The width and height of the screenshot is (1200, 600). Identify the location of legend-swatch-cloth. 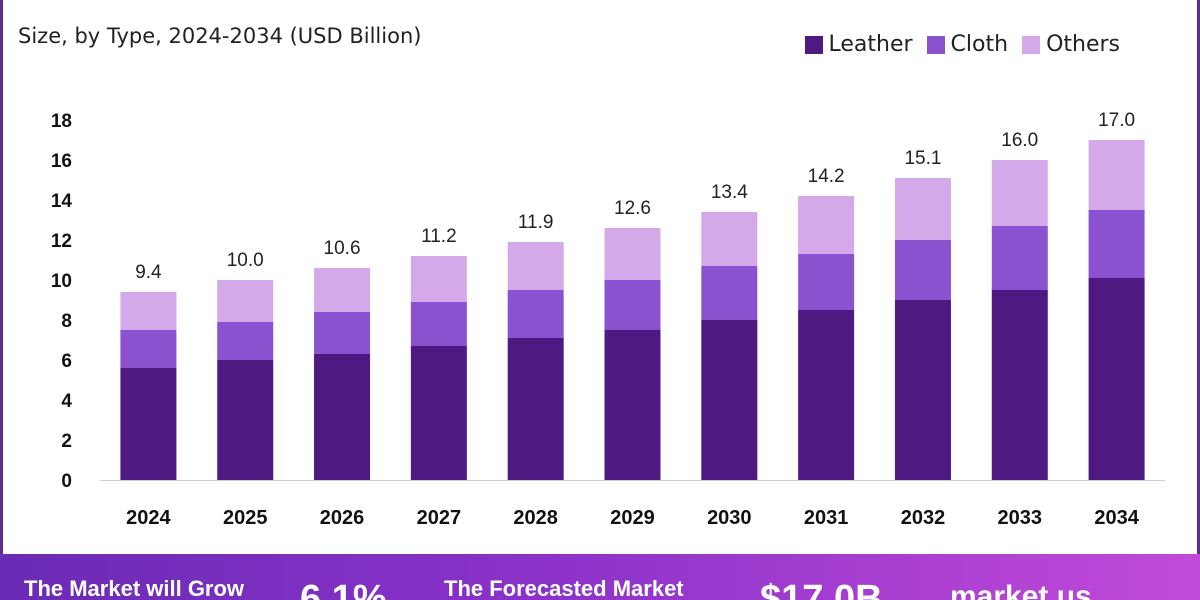
(935, 44).